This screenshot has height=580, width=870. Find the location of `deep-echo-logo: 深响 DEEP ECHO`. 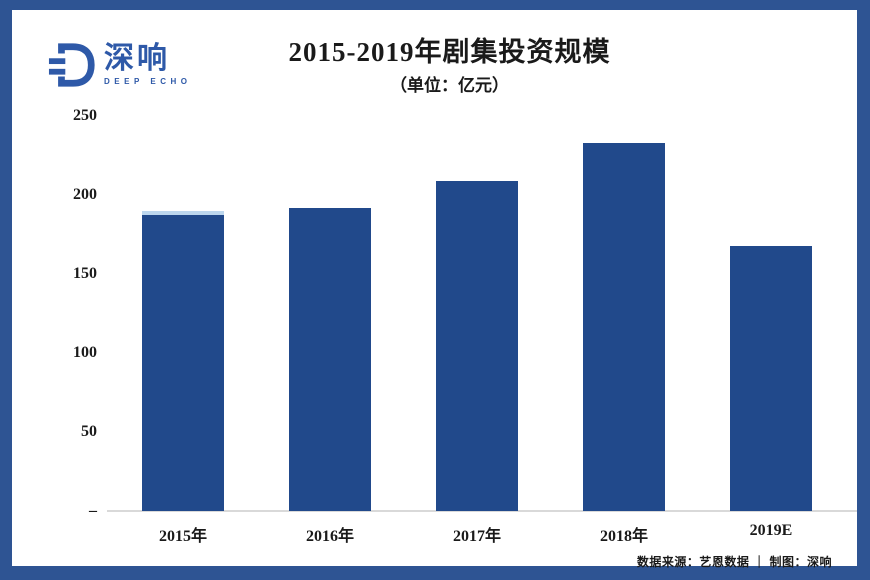

deep-echo-logo: 深响 DEEP ECHO is located at coordinates (119, 65).